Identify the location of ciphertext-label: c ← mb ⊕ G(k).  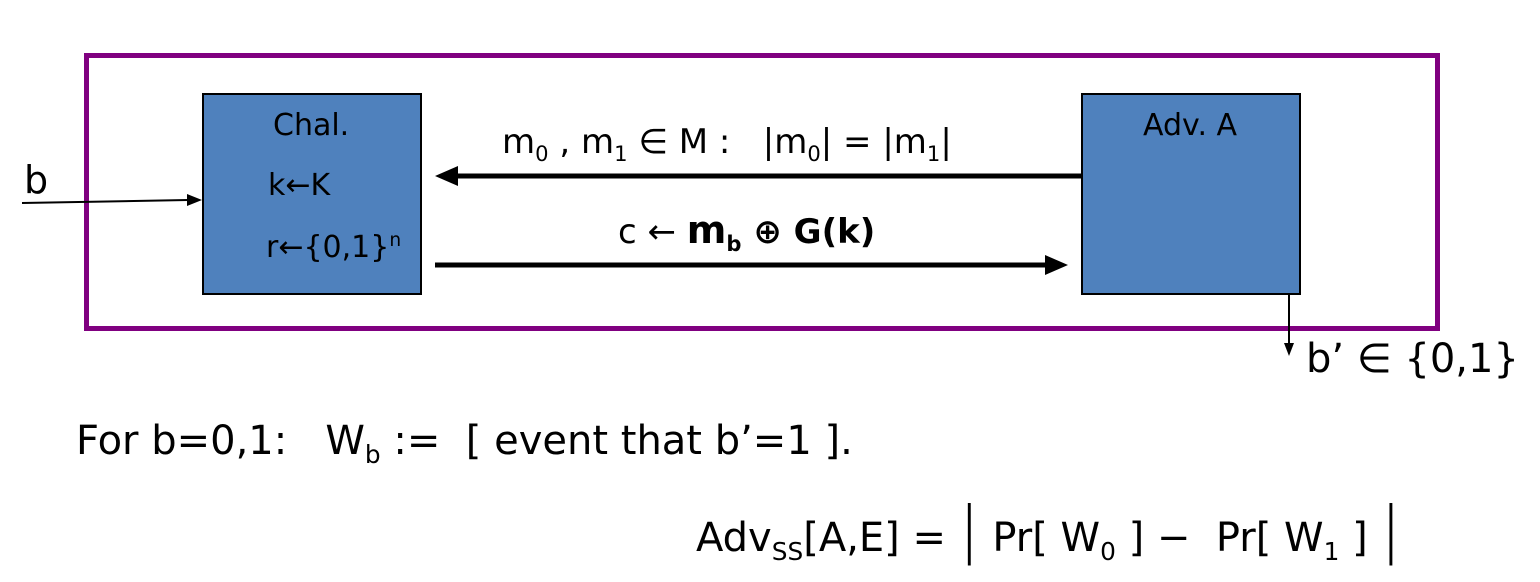
(747, 232).